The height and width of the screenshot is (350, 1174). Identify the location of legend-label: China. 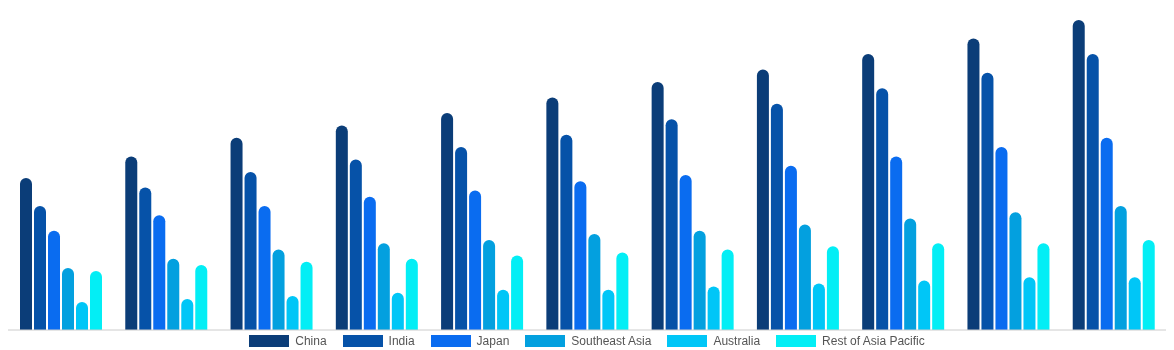
(311, 341).